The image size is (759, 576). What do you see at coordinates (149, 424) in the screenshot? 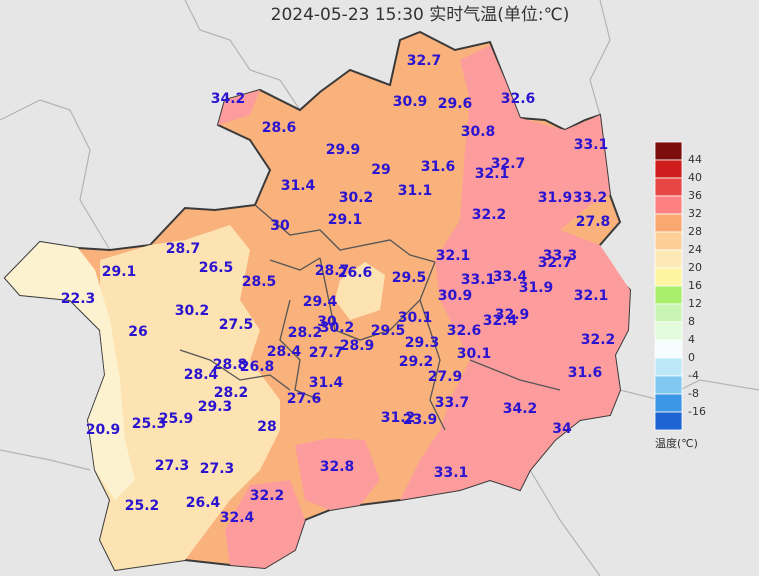
I see `station-value: 25.3` at bounding box center [149, 424].